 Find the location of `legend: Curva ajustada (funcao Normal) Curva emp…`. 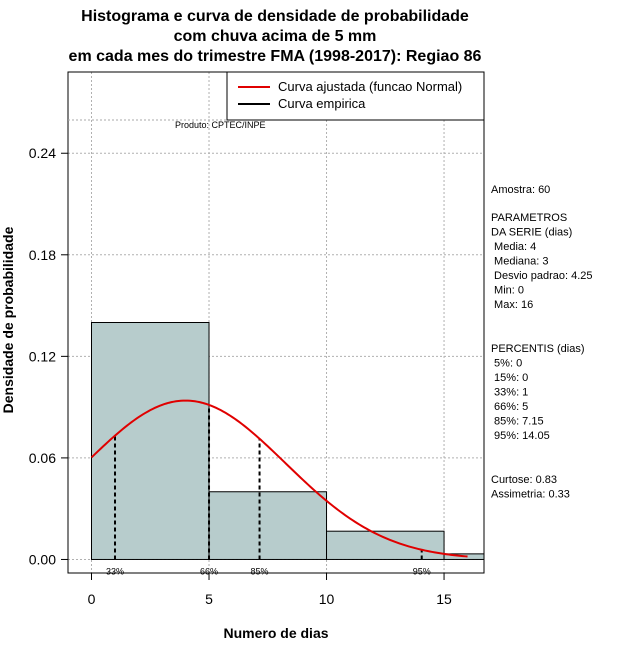

legend: Curva ajustada (funcao Normal) Curva emp… is located at coordinates (355, 96).